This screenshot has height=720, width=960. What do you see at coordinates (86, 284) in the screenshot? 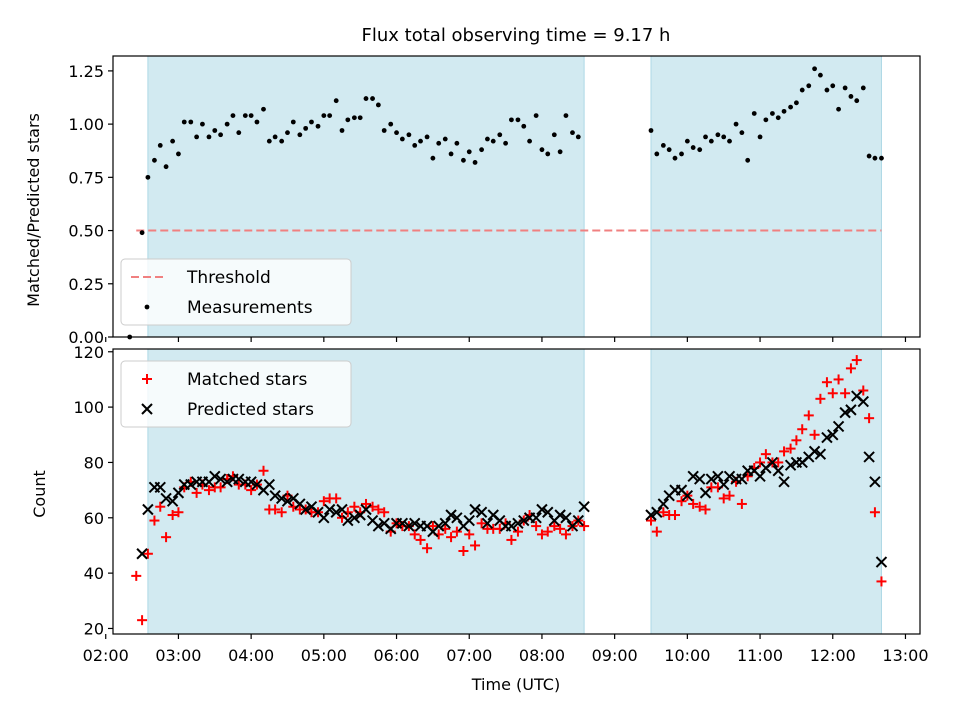
I see `y-tick-label: 0.25` at bounding box center [86, 284].